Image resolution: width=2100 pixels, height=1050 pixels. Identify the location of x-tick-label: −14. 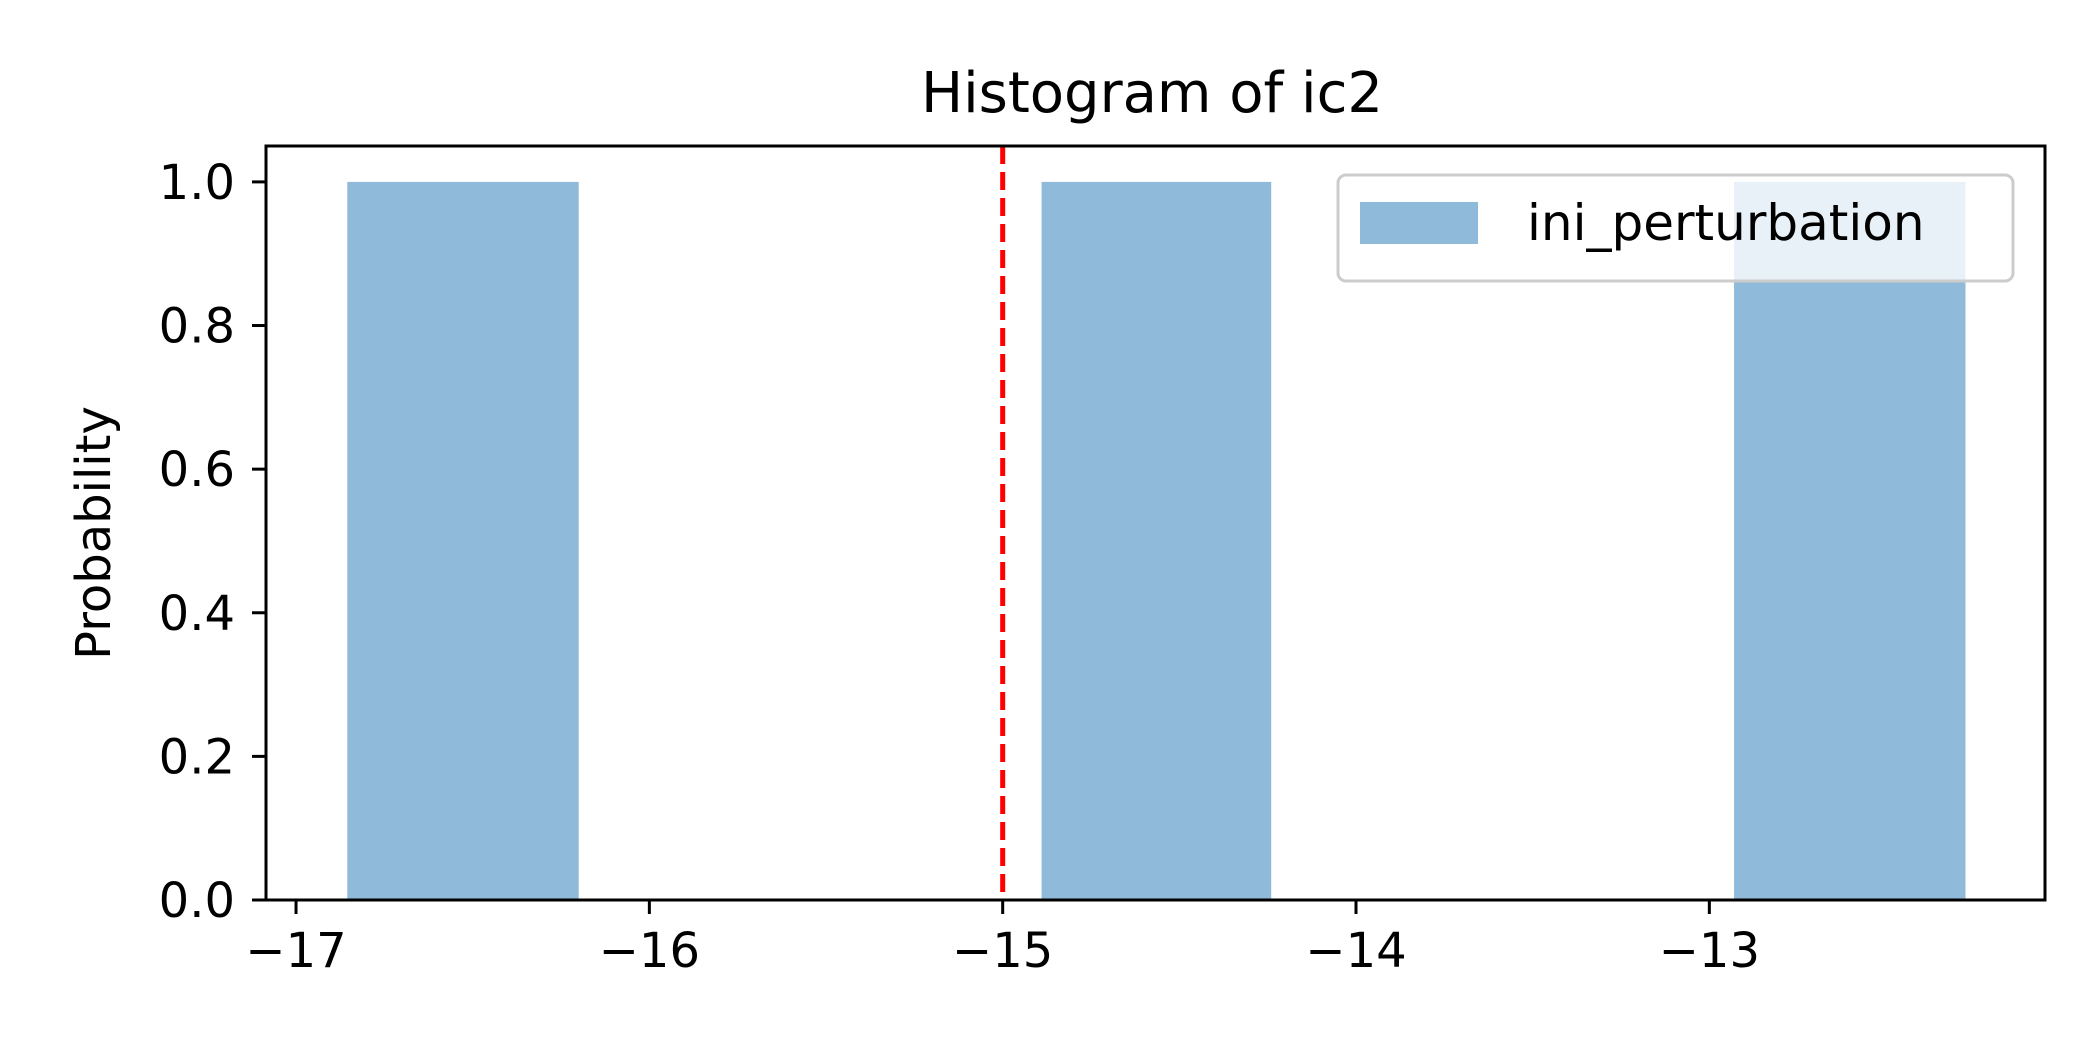
(1355, 951).